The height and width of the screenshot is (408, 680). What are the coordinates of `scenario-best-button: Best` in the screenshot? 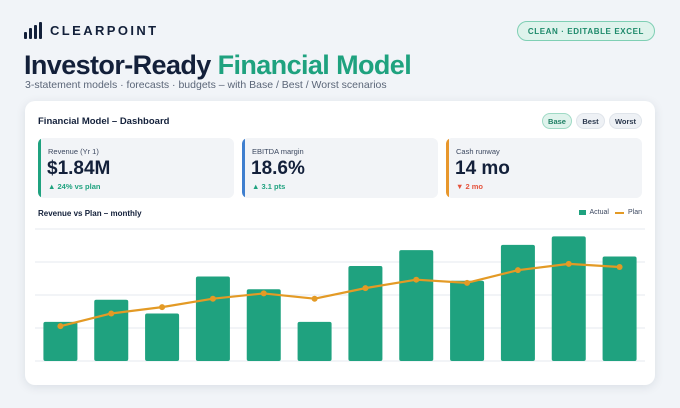 It's located at (590, 121).